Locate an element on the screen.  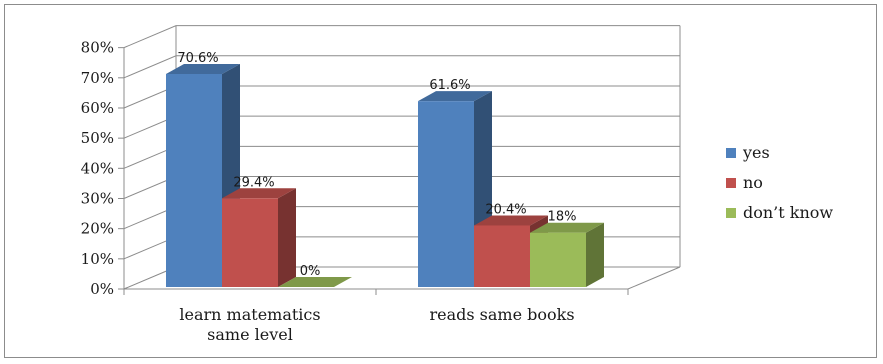
data-label: 20.4% is located at coordinates (505, 209).